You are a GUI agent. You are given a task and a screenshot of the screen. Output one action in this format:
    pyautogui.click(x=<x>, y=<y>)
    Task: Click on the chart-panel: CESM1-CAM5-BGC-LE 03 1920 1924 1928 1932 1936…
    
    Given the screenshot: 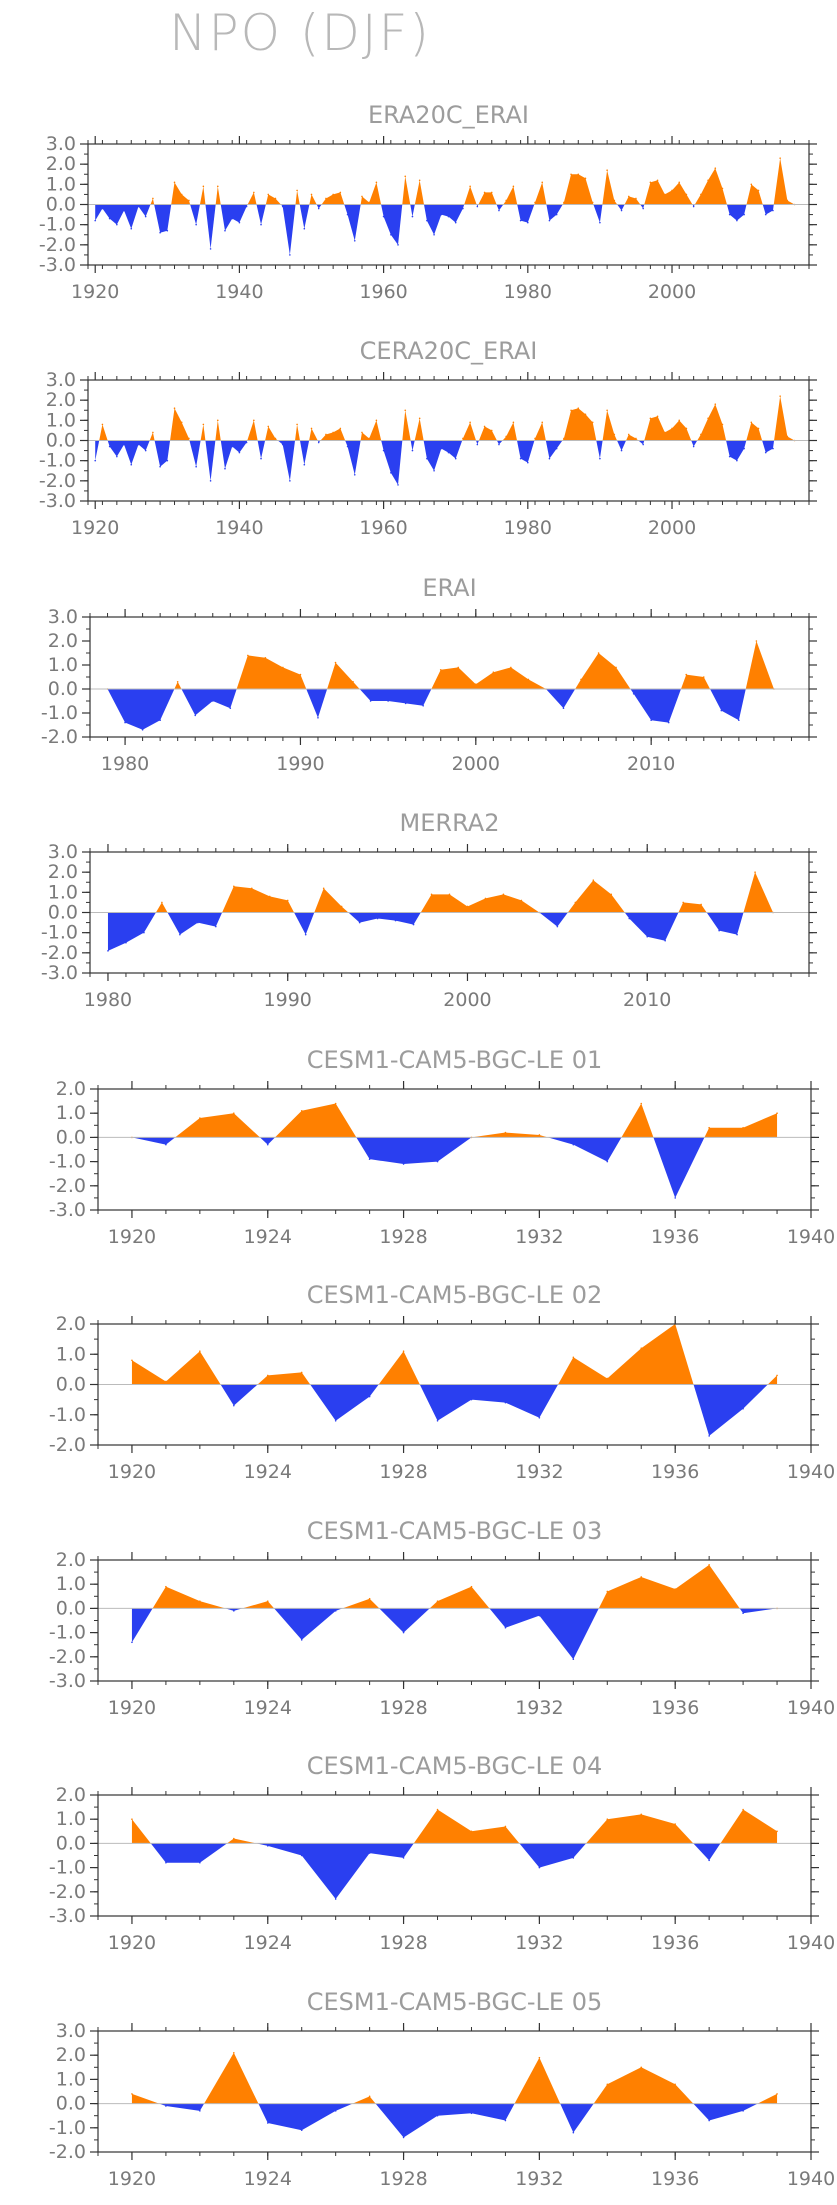 What is the action you would take?
    pyautogui.click(x=442, y=1618)
    